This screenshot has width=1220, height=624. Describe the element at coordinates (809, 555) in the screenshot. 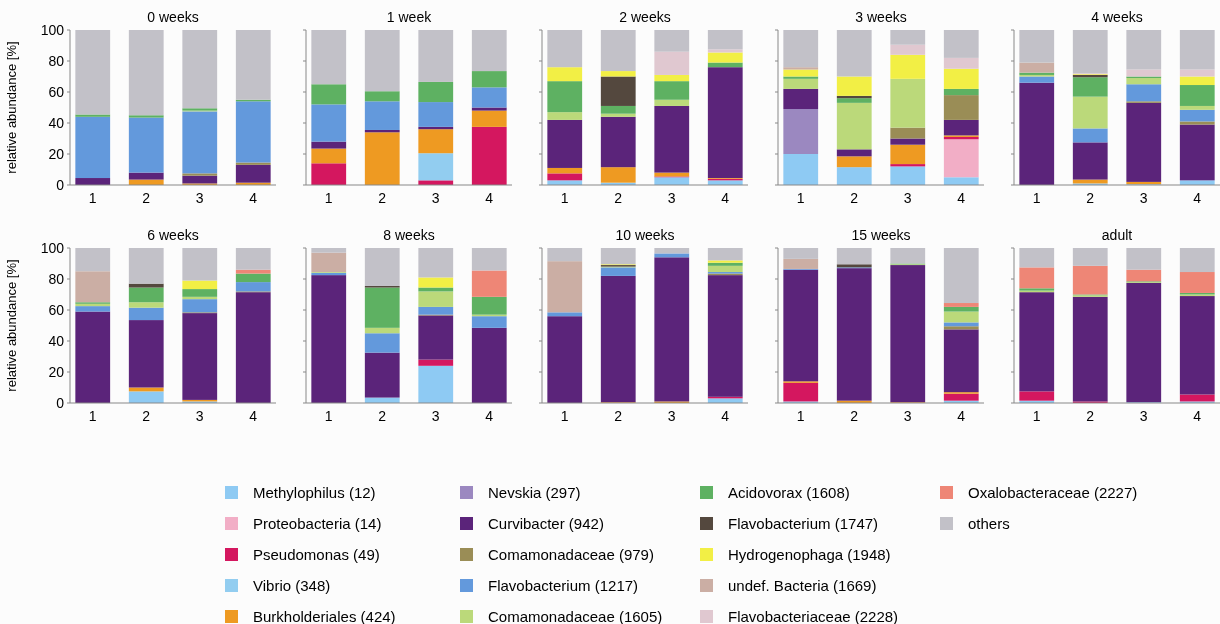

I see `legend-label: Hydrogenophaga (1948)` at that location.